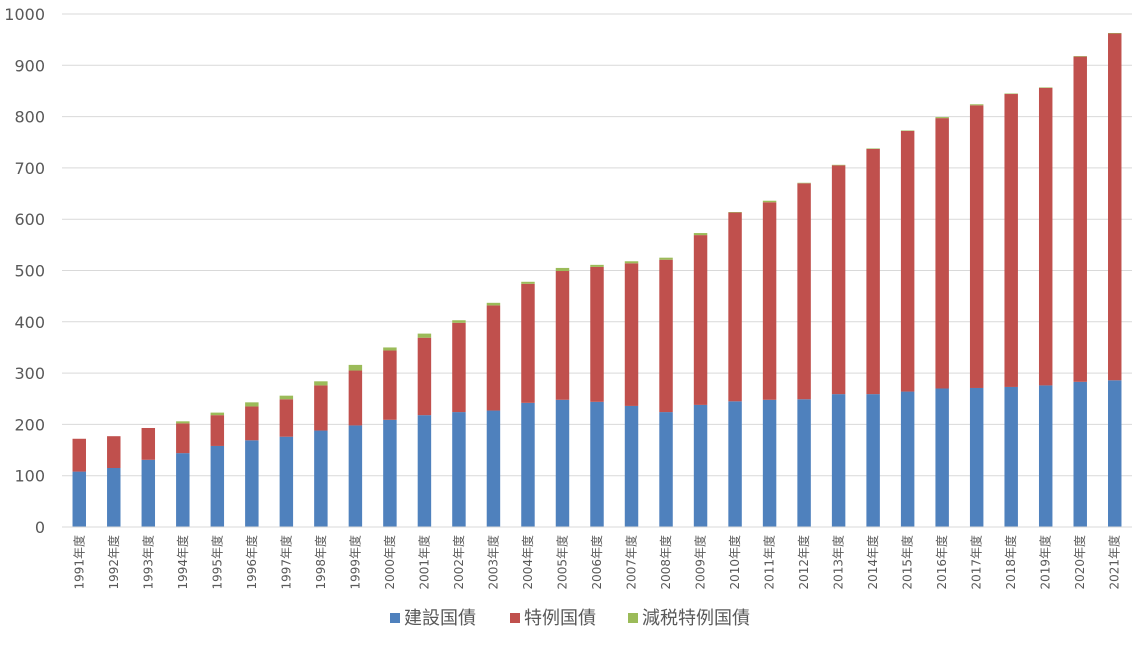 The width and height of the screenshot is (1140, 645). I want to click on x-tick-label: 2009年度, so click(700, 562).